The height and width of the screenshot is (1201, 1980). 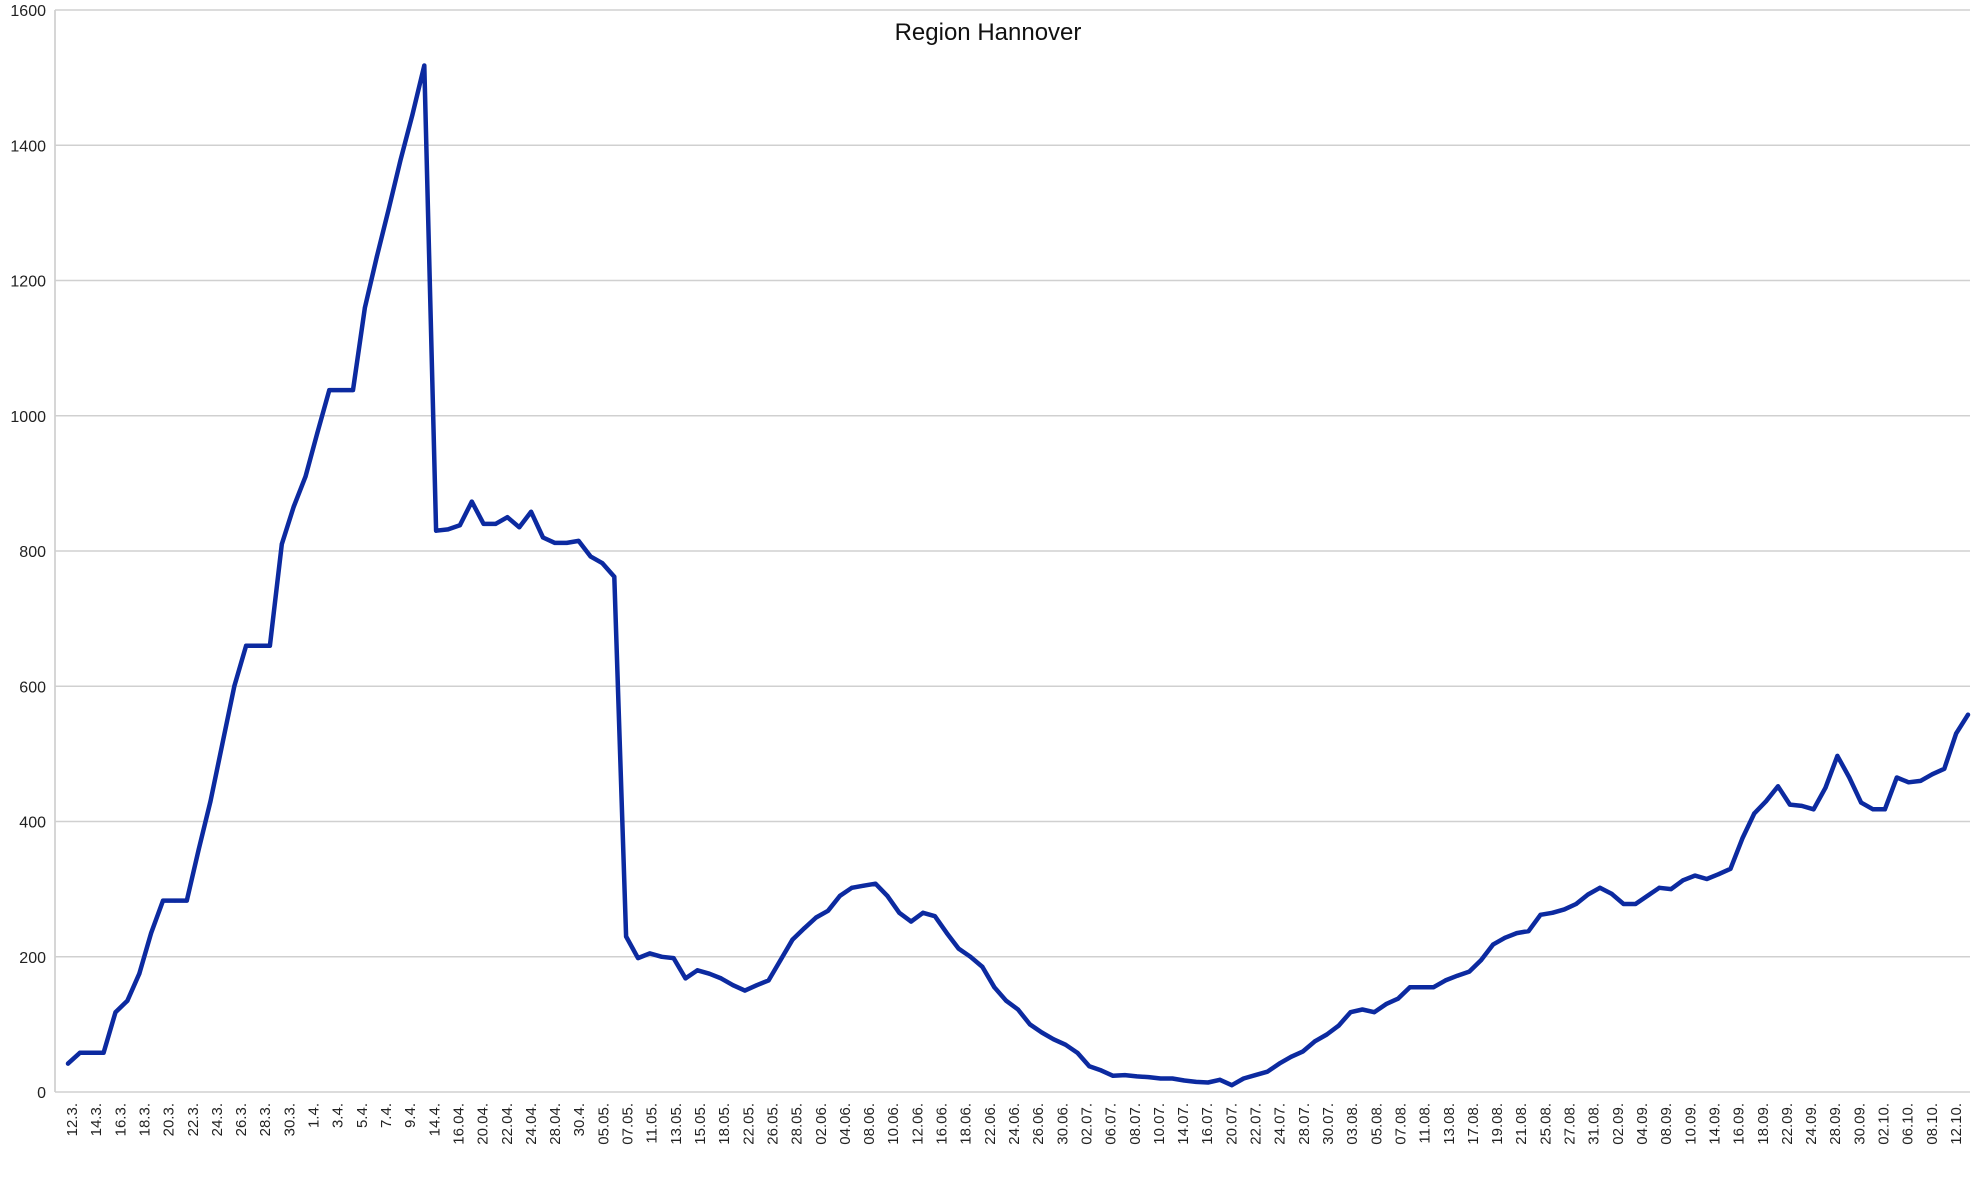 I want to click on y-tick-label: 1400, so click(x=28, y=146).